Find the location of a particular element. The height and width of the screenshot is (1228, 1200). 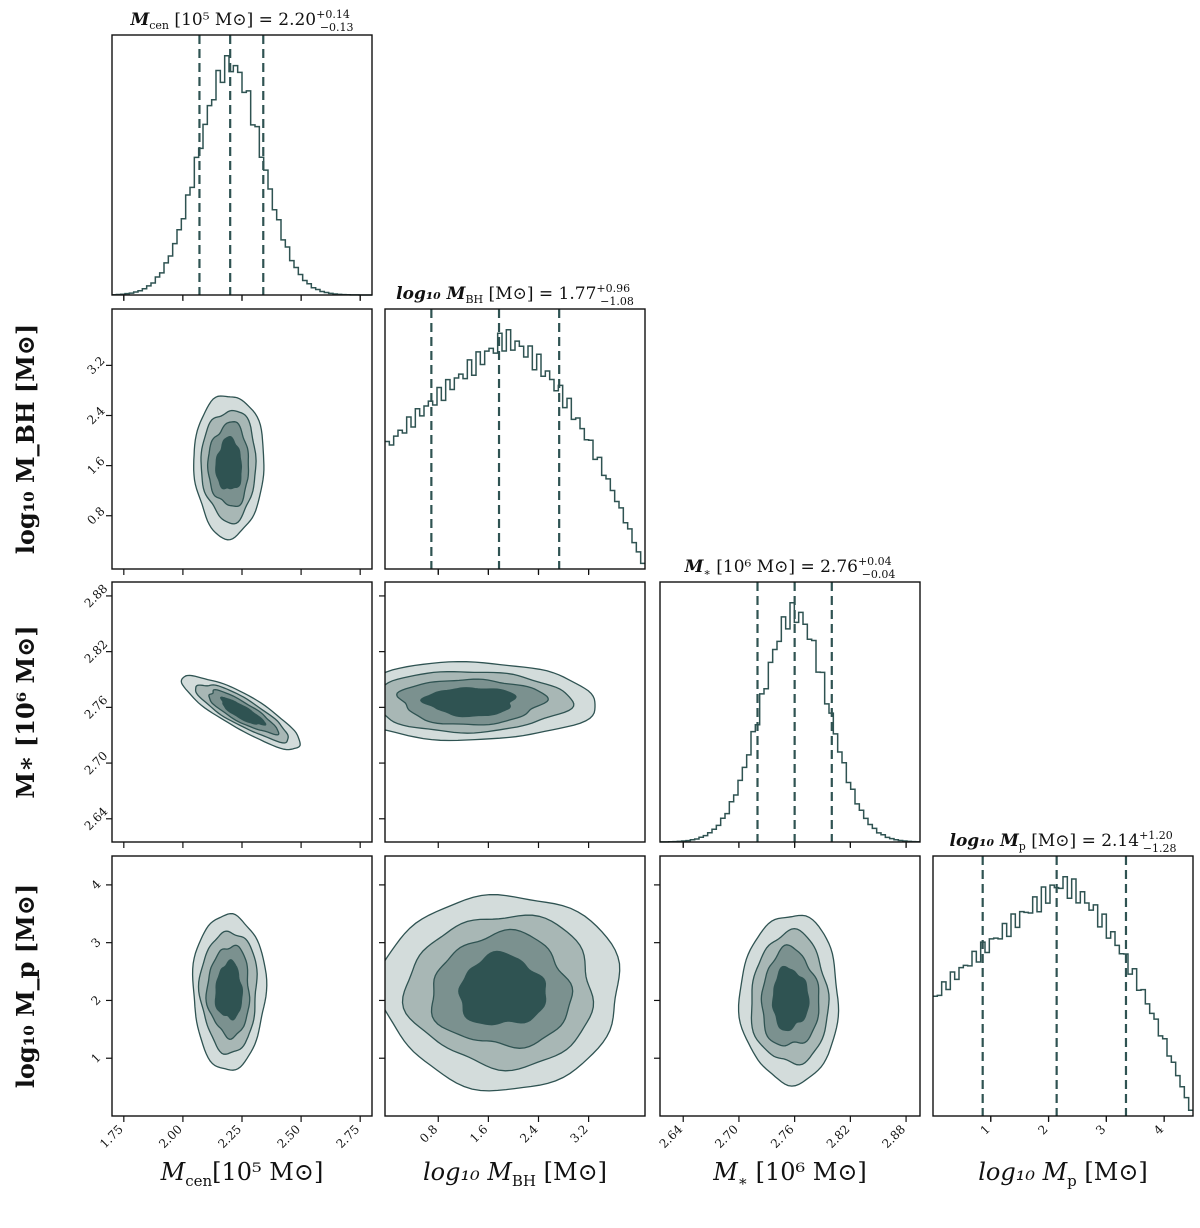

y-tick-label-mbh: 3.2 is located at coordinates (95, 365).